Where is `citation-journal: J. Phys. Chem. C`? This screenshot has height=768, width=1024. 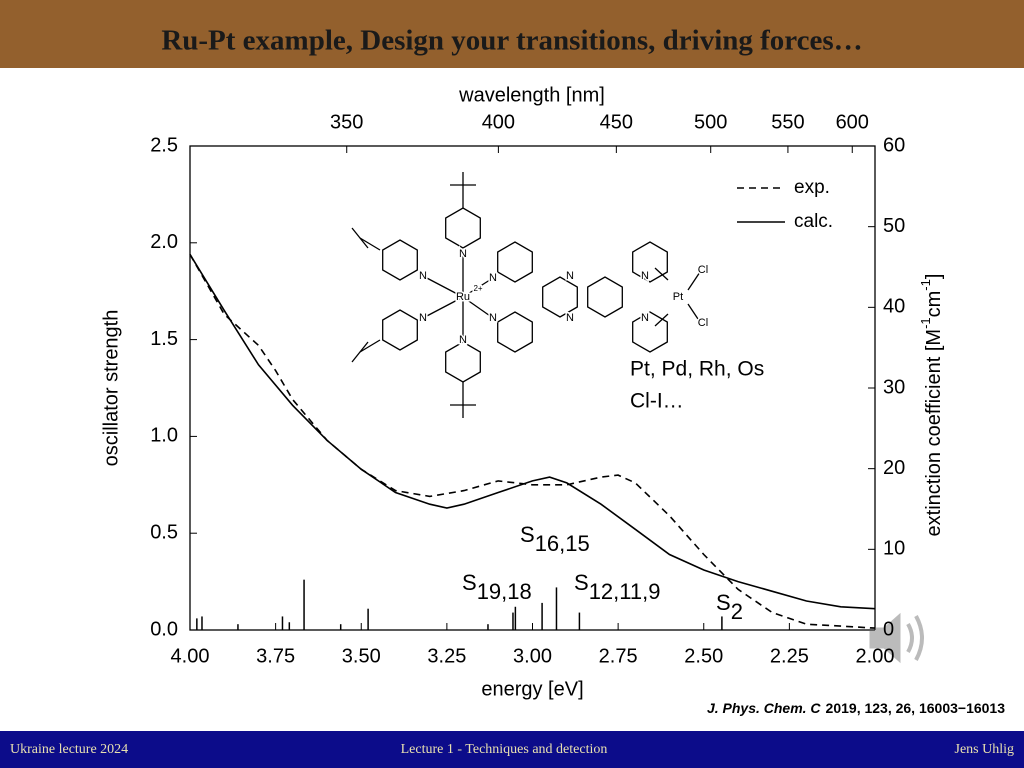 citation-journal: J. Phys. Chem. C is located at coordinates (764, 708).